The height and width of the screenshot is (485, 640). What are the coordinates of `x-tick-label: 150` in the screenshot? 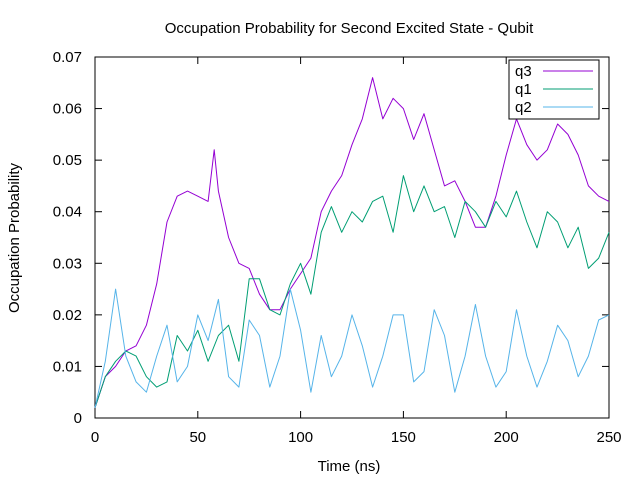 It's located at (403, 437).